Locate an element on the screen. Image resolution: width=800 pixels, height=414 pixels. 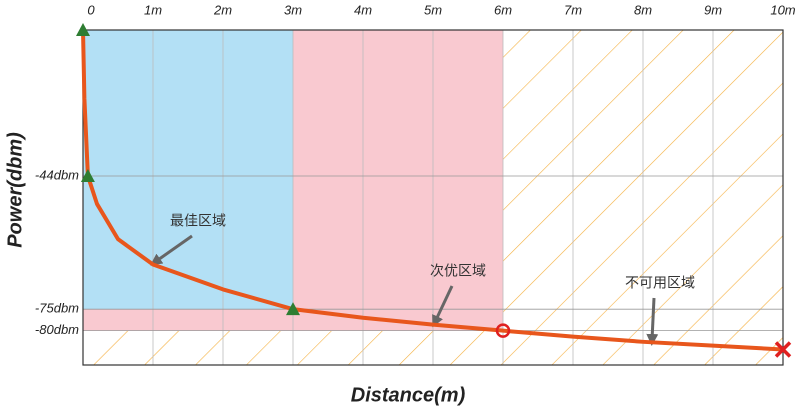
x-tick-label: 0 is located at coordinates (91, 9).